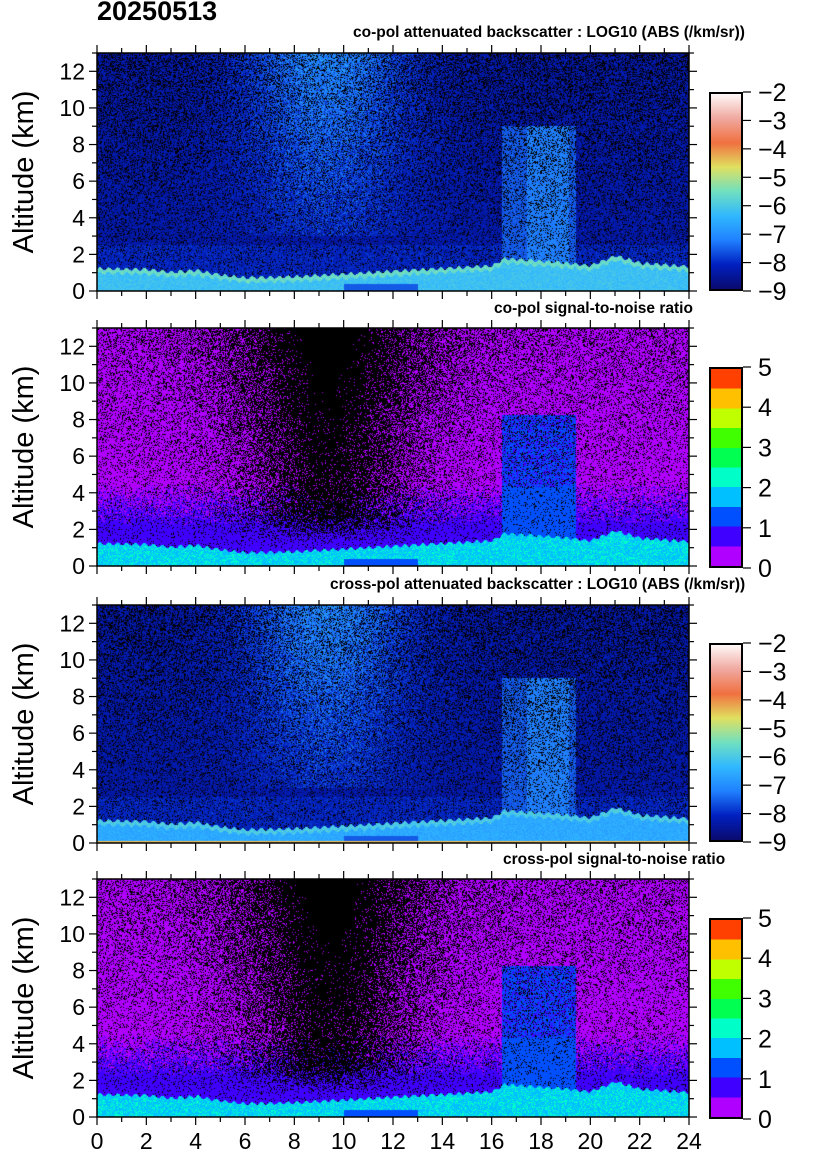 This screenshot has height=1169, width=826. What do you see at coordinates (492, 1141) in the screenshot?
I see `x-tick-label: 16` at bounding box center [492, 1141].